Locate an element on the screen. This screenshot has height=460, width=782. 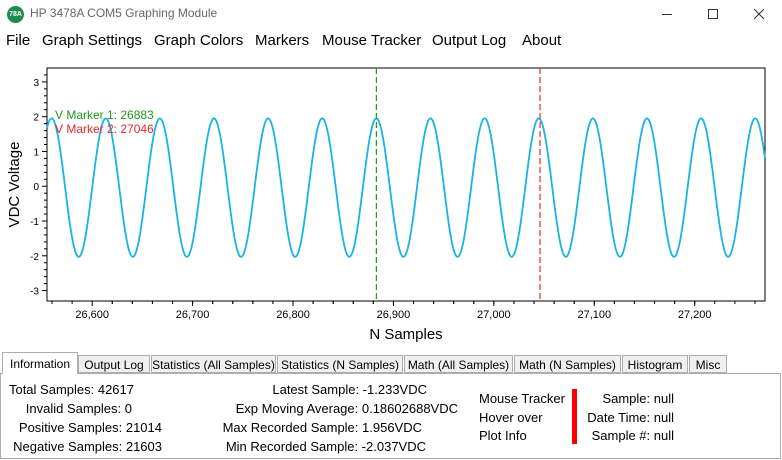
maximize-icon is located at coordinates (713, 14).